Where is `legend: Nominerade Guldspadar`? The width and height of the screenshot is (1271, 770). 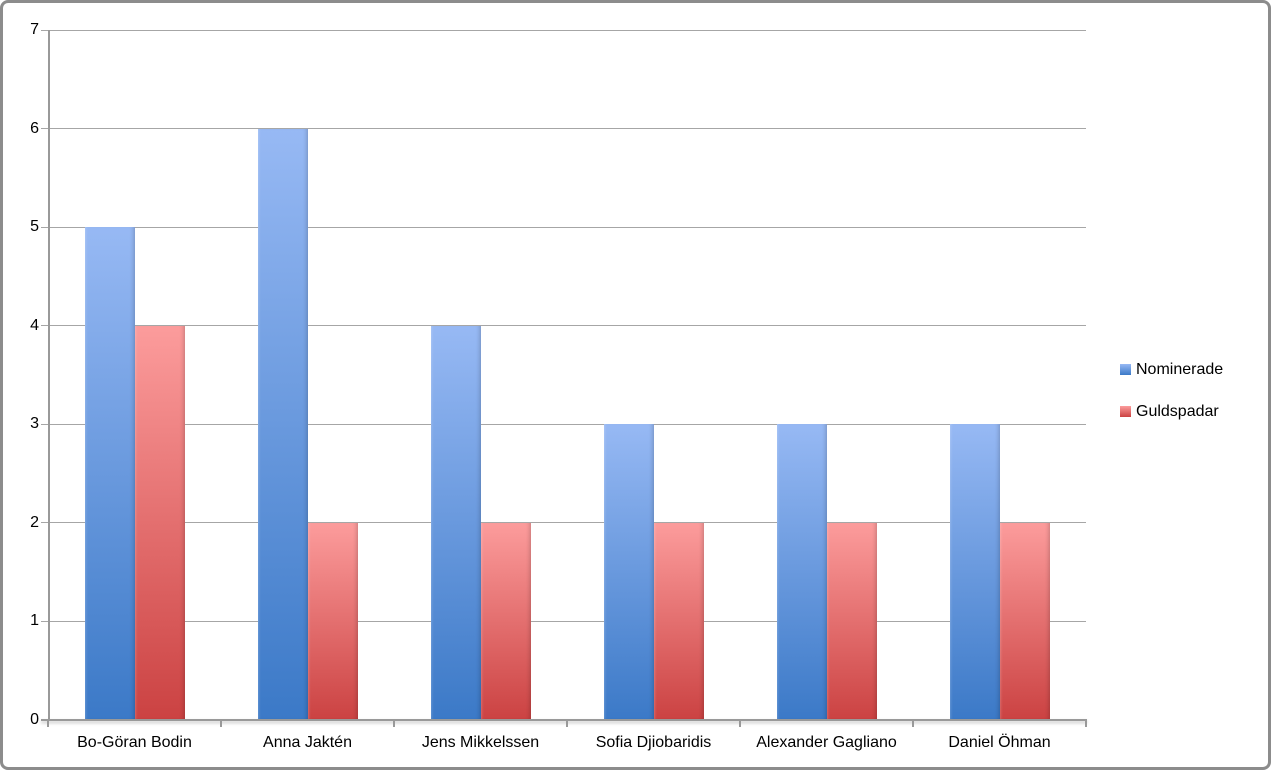 legend: Nominerade Guldspadar is located at coordinates (1171, 403).